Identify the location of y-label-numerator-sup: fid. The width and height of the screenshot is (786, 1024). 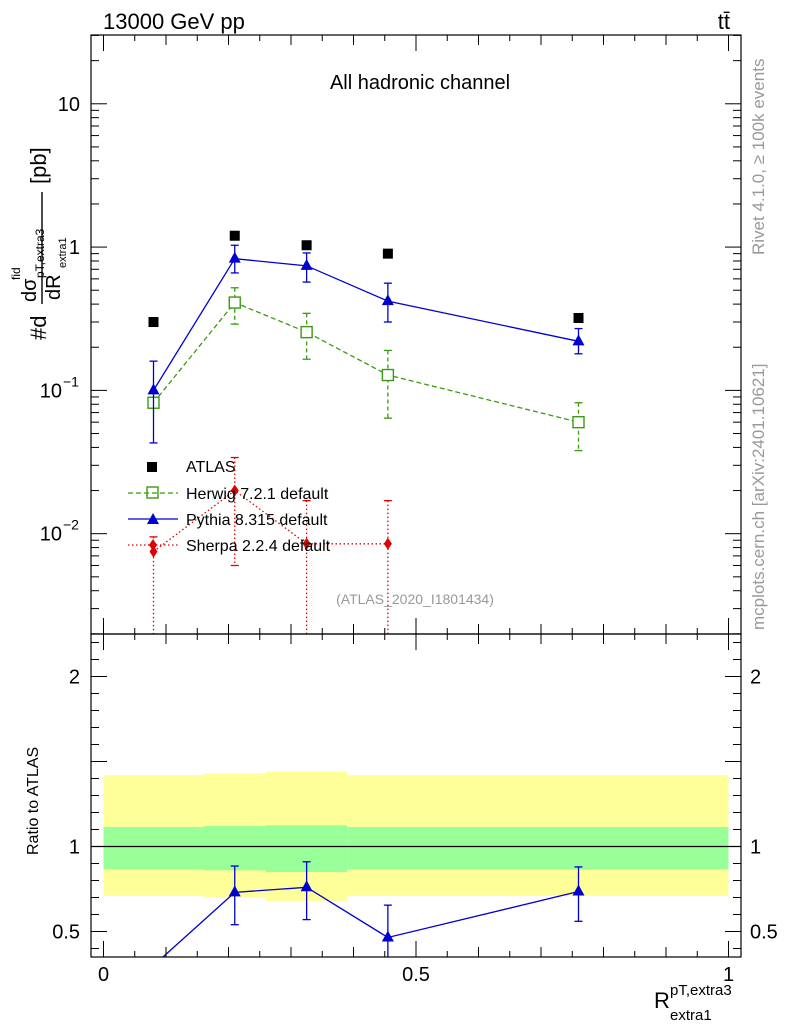
(16, 273).